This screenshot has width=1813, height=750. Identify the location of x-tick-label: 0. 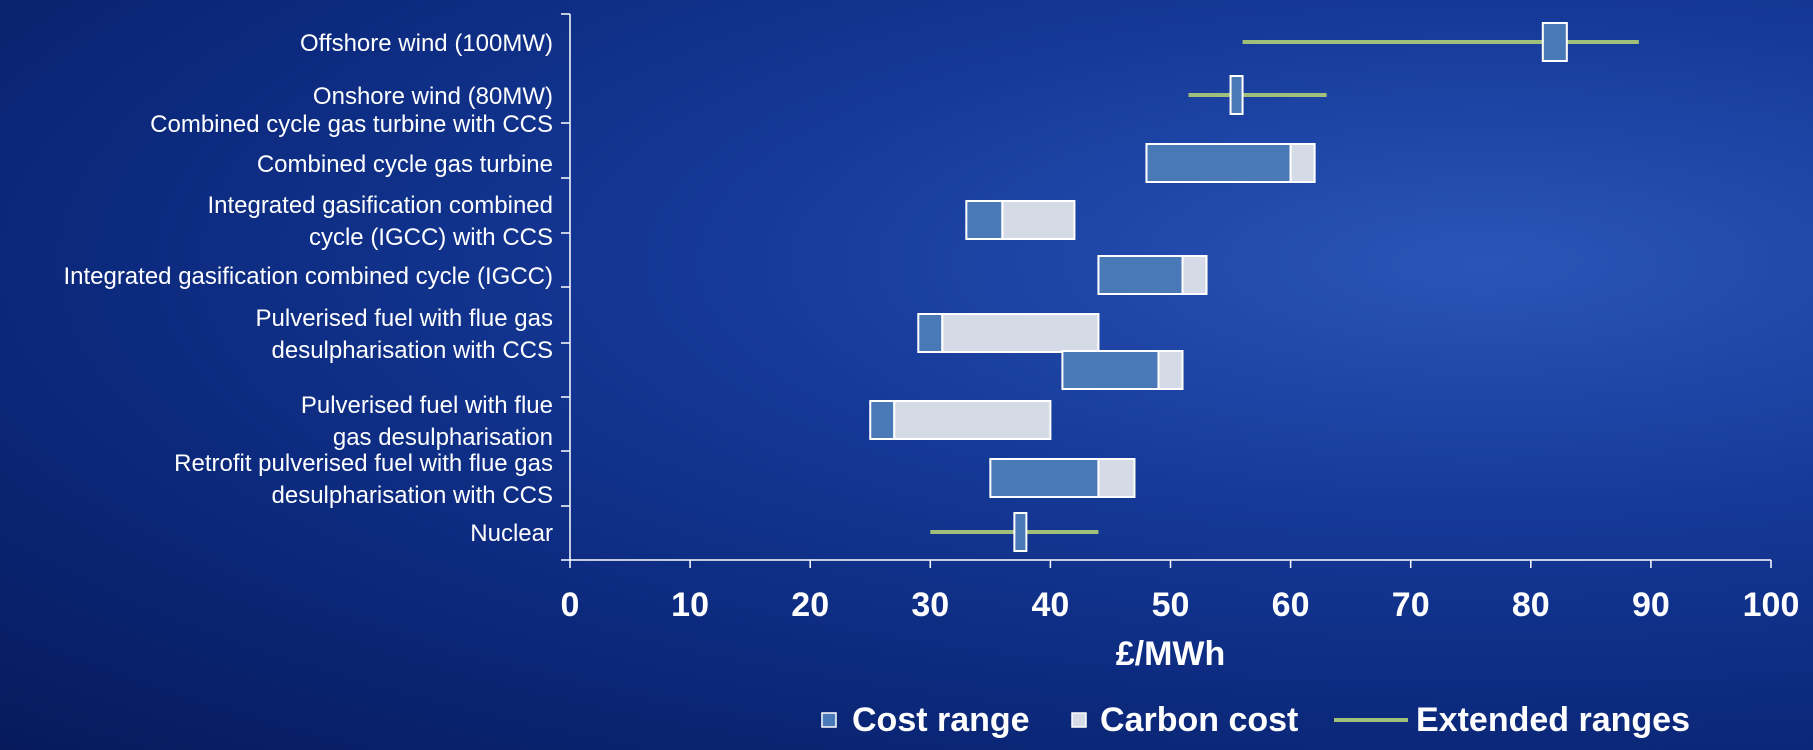
(570, 605).